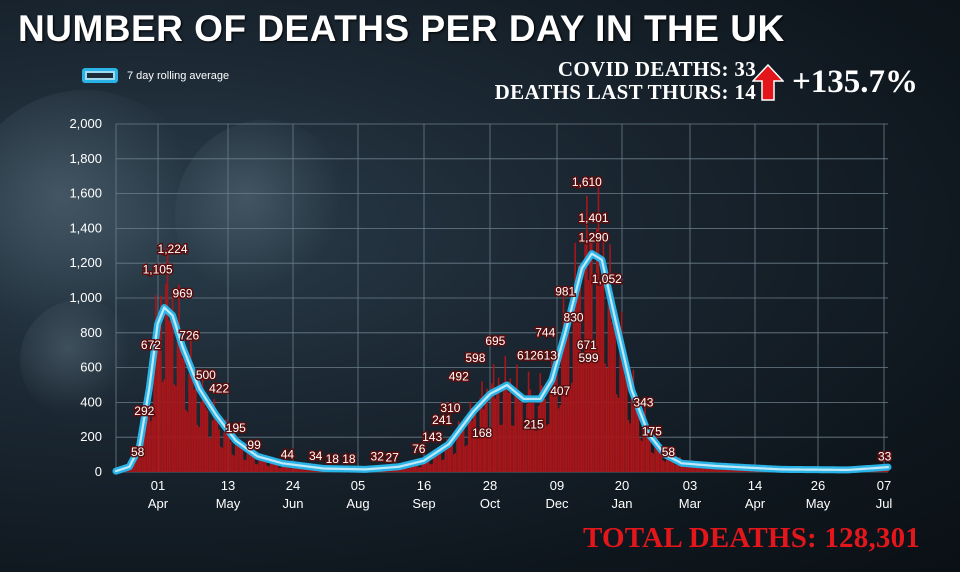  I want to click on data-label: 1,224, so click(173, 249).